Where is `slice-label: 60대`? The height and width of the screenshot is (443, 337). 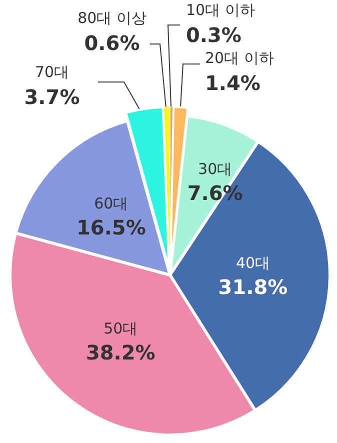 slice-label: 60대 is located at coordinates (111, 203).